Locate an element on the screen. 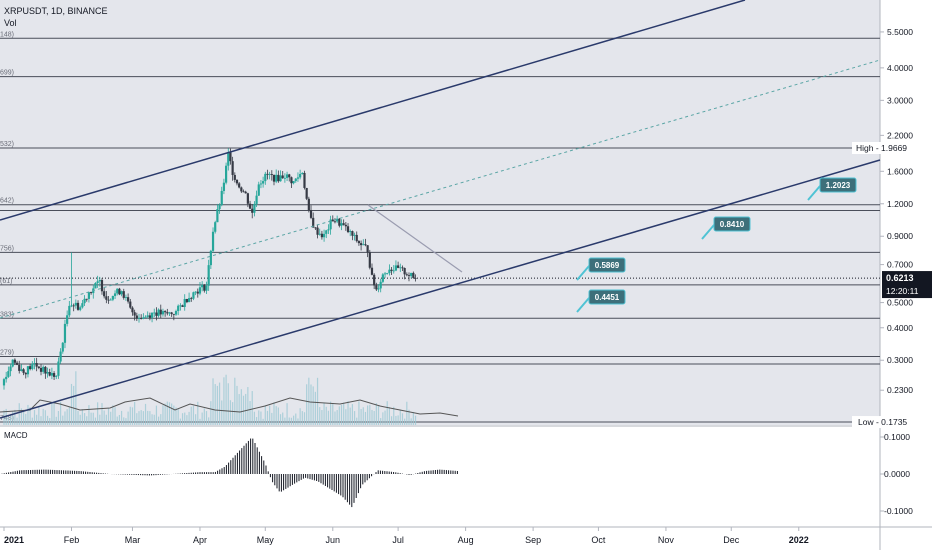 The height and width of the screenshot is (555, 932). price-tick-label: 0.3000 is located at coordinates (900, 360).